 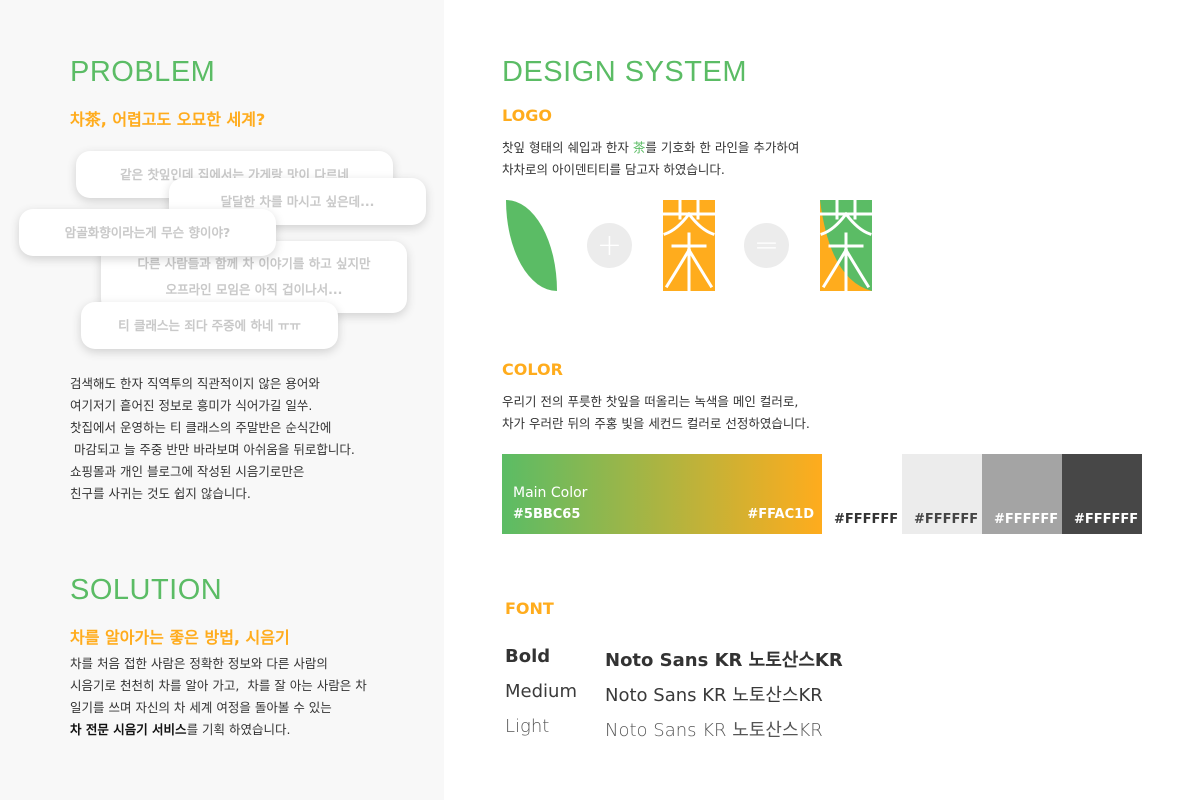 I want to click on color-swatch-gray: #FFFFFF, so click(x=1022, y=494).